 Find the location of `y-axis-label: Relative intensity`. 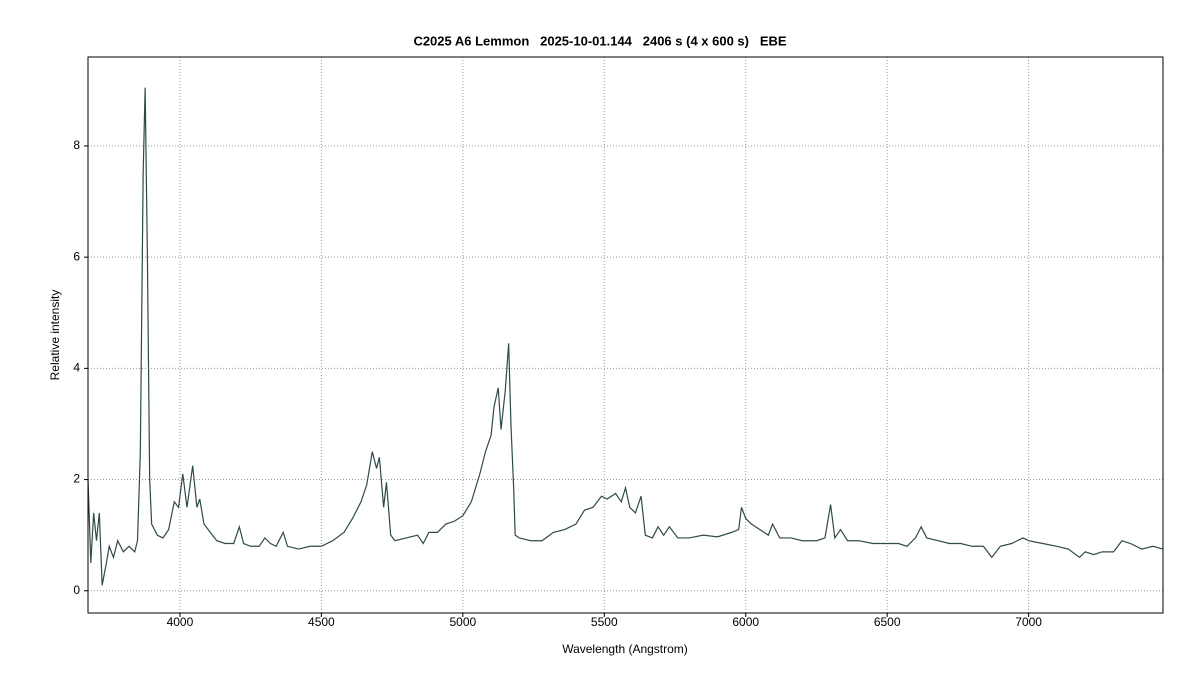

y-axis-label: Relative intensity is located at coordinates (55, 335).